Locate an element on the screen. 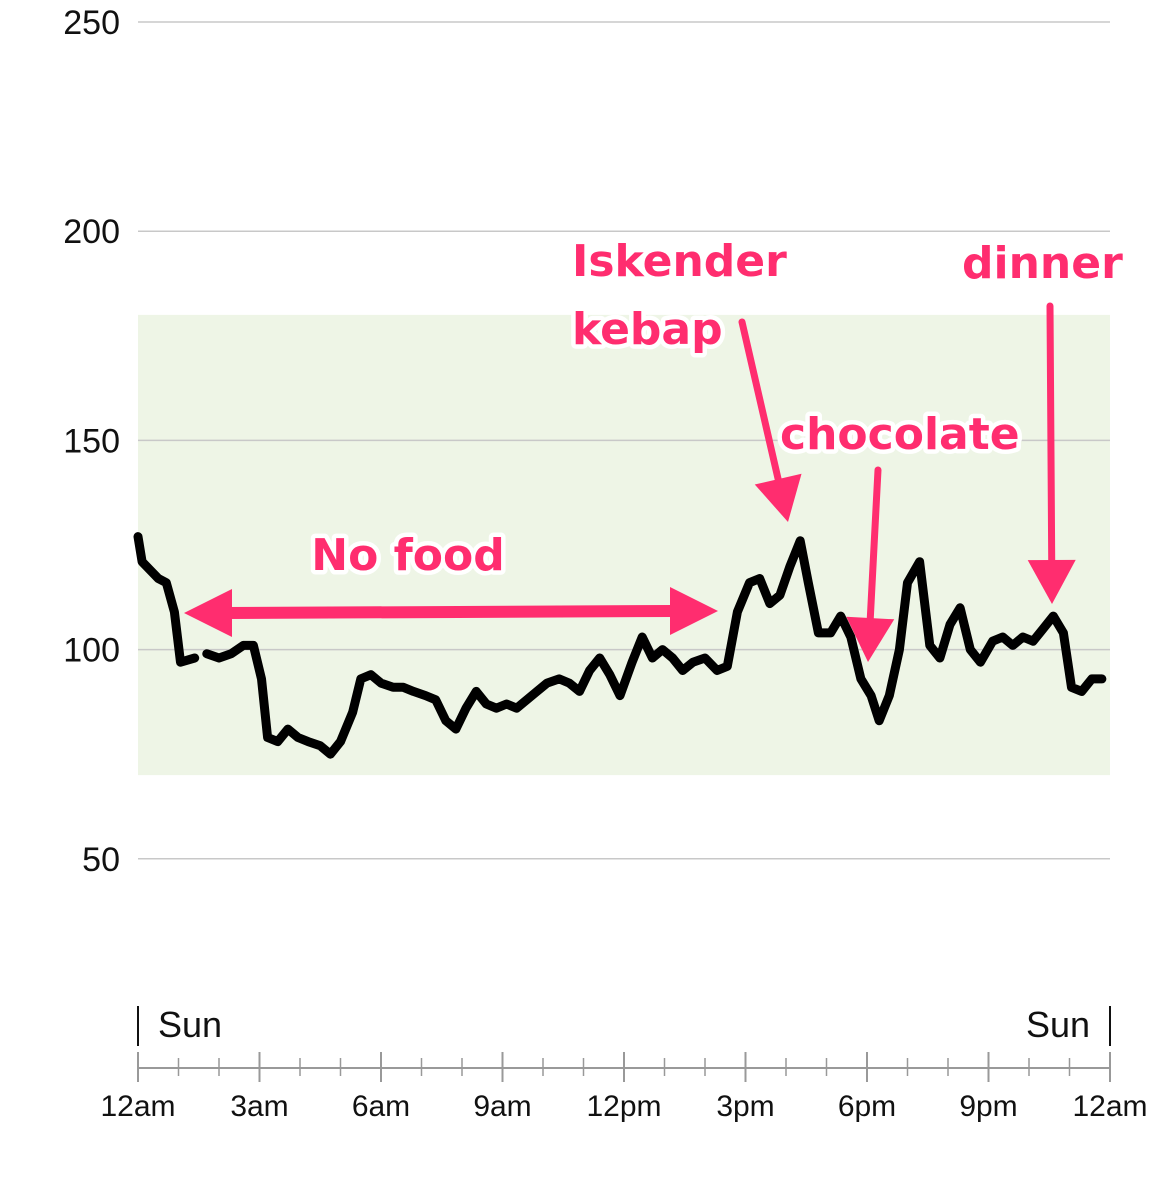 This screenshot has height=1182, width=1170. y-tick-label: 150 is located at coordinates (91, 441).